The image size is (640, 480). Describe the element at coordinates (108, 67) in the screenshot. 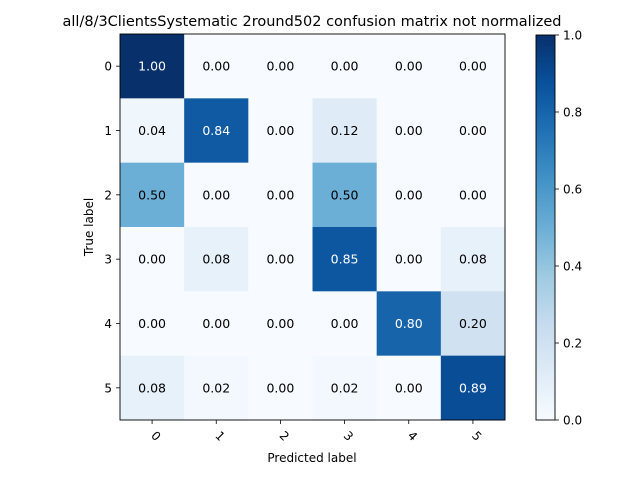

I see `y-tick-label: 0` at that location.